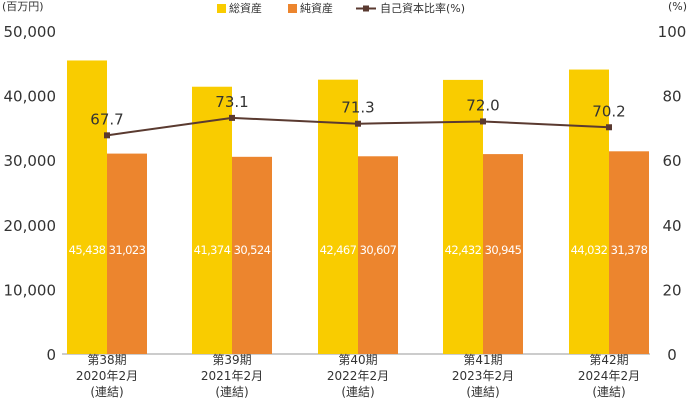  I want to click on right-axis-unit: (%), so click(677, 6).